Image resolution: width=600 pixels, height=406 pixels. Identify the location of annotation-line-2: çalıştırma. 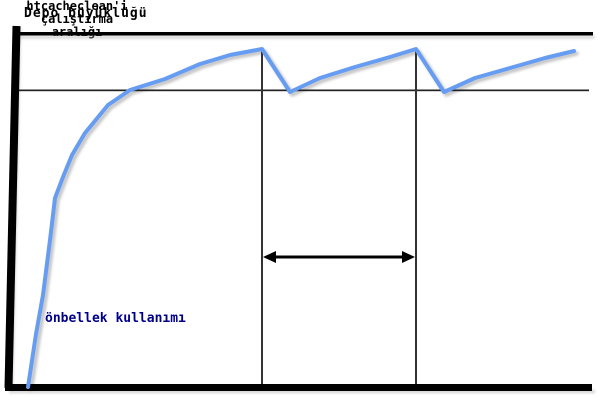
(77, 19).